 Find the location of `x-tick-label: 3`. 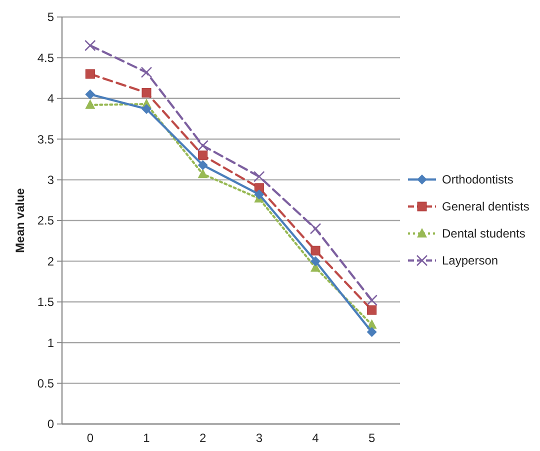

x-tick-label: 3 is located at coordinates (259, 438).